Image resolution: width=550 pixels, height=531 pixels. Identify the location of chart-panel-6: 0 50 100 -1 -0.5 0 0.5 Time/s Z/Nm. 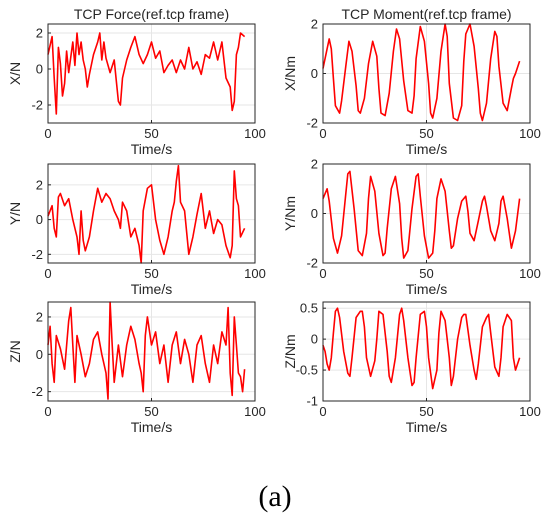
(411, 368).